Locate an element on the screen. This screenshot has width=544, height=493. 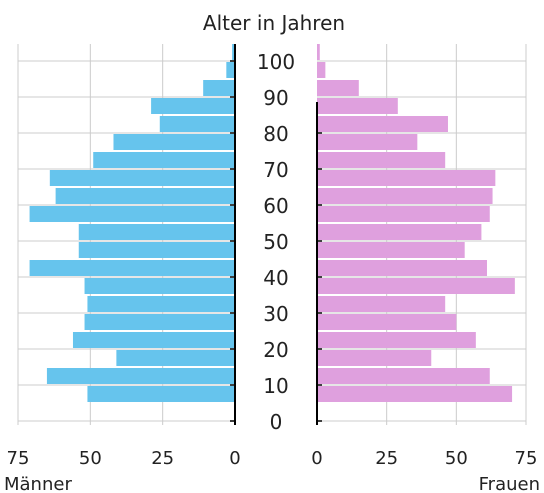
age-tick-label: 50 is located at coordinates (275, 242).